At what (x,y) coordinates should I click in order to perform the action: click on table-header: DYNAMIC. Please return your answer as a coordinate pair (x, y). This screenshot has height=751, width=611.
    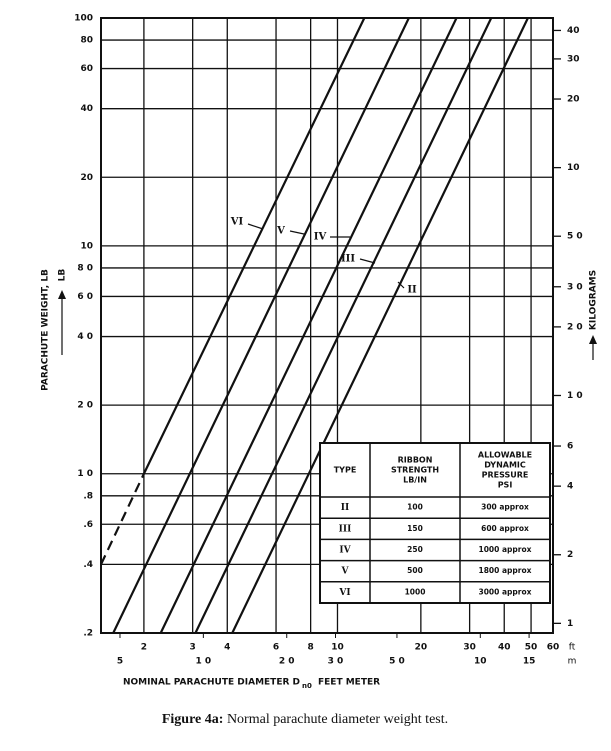
    Looking at the image, I should click on (505, 465).